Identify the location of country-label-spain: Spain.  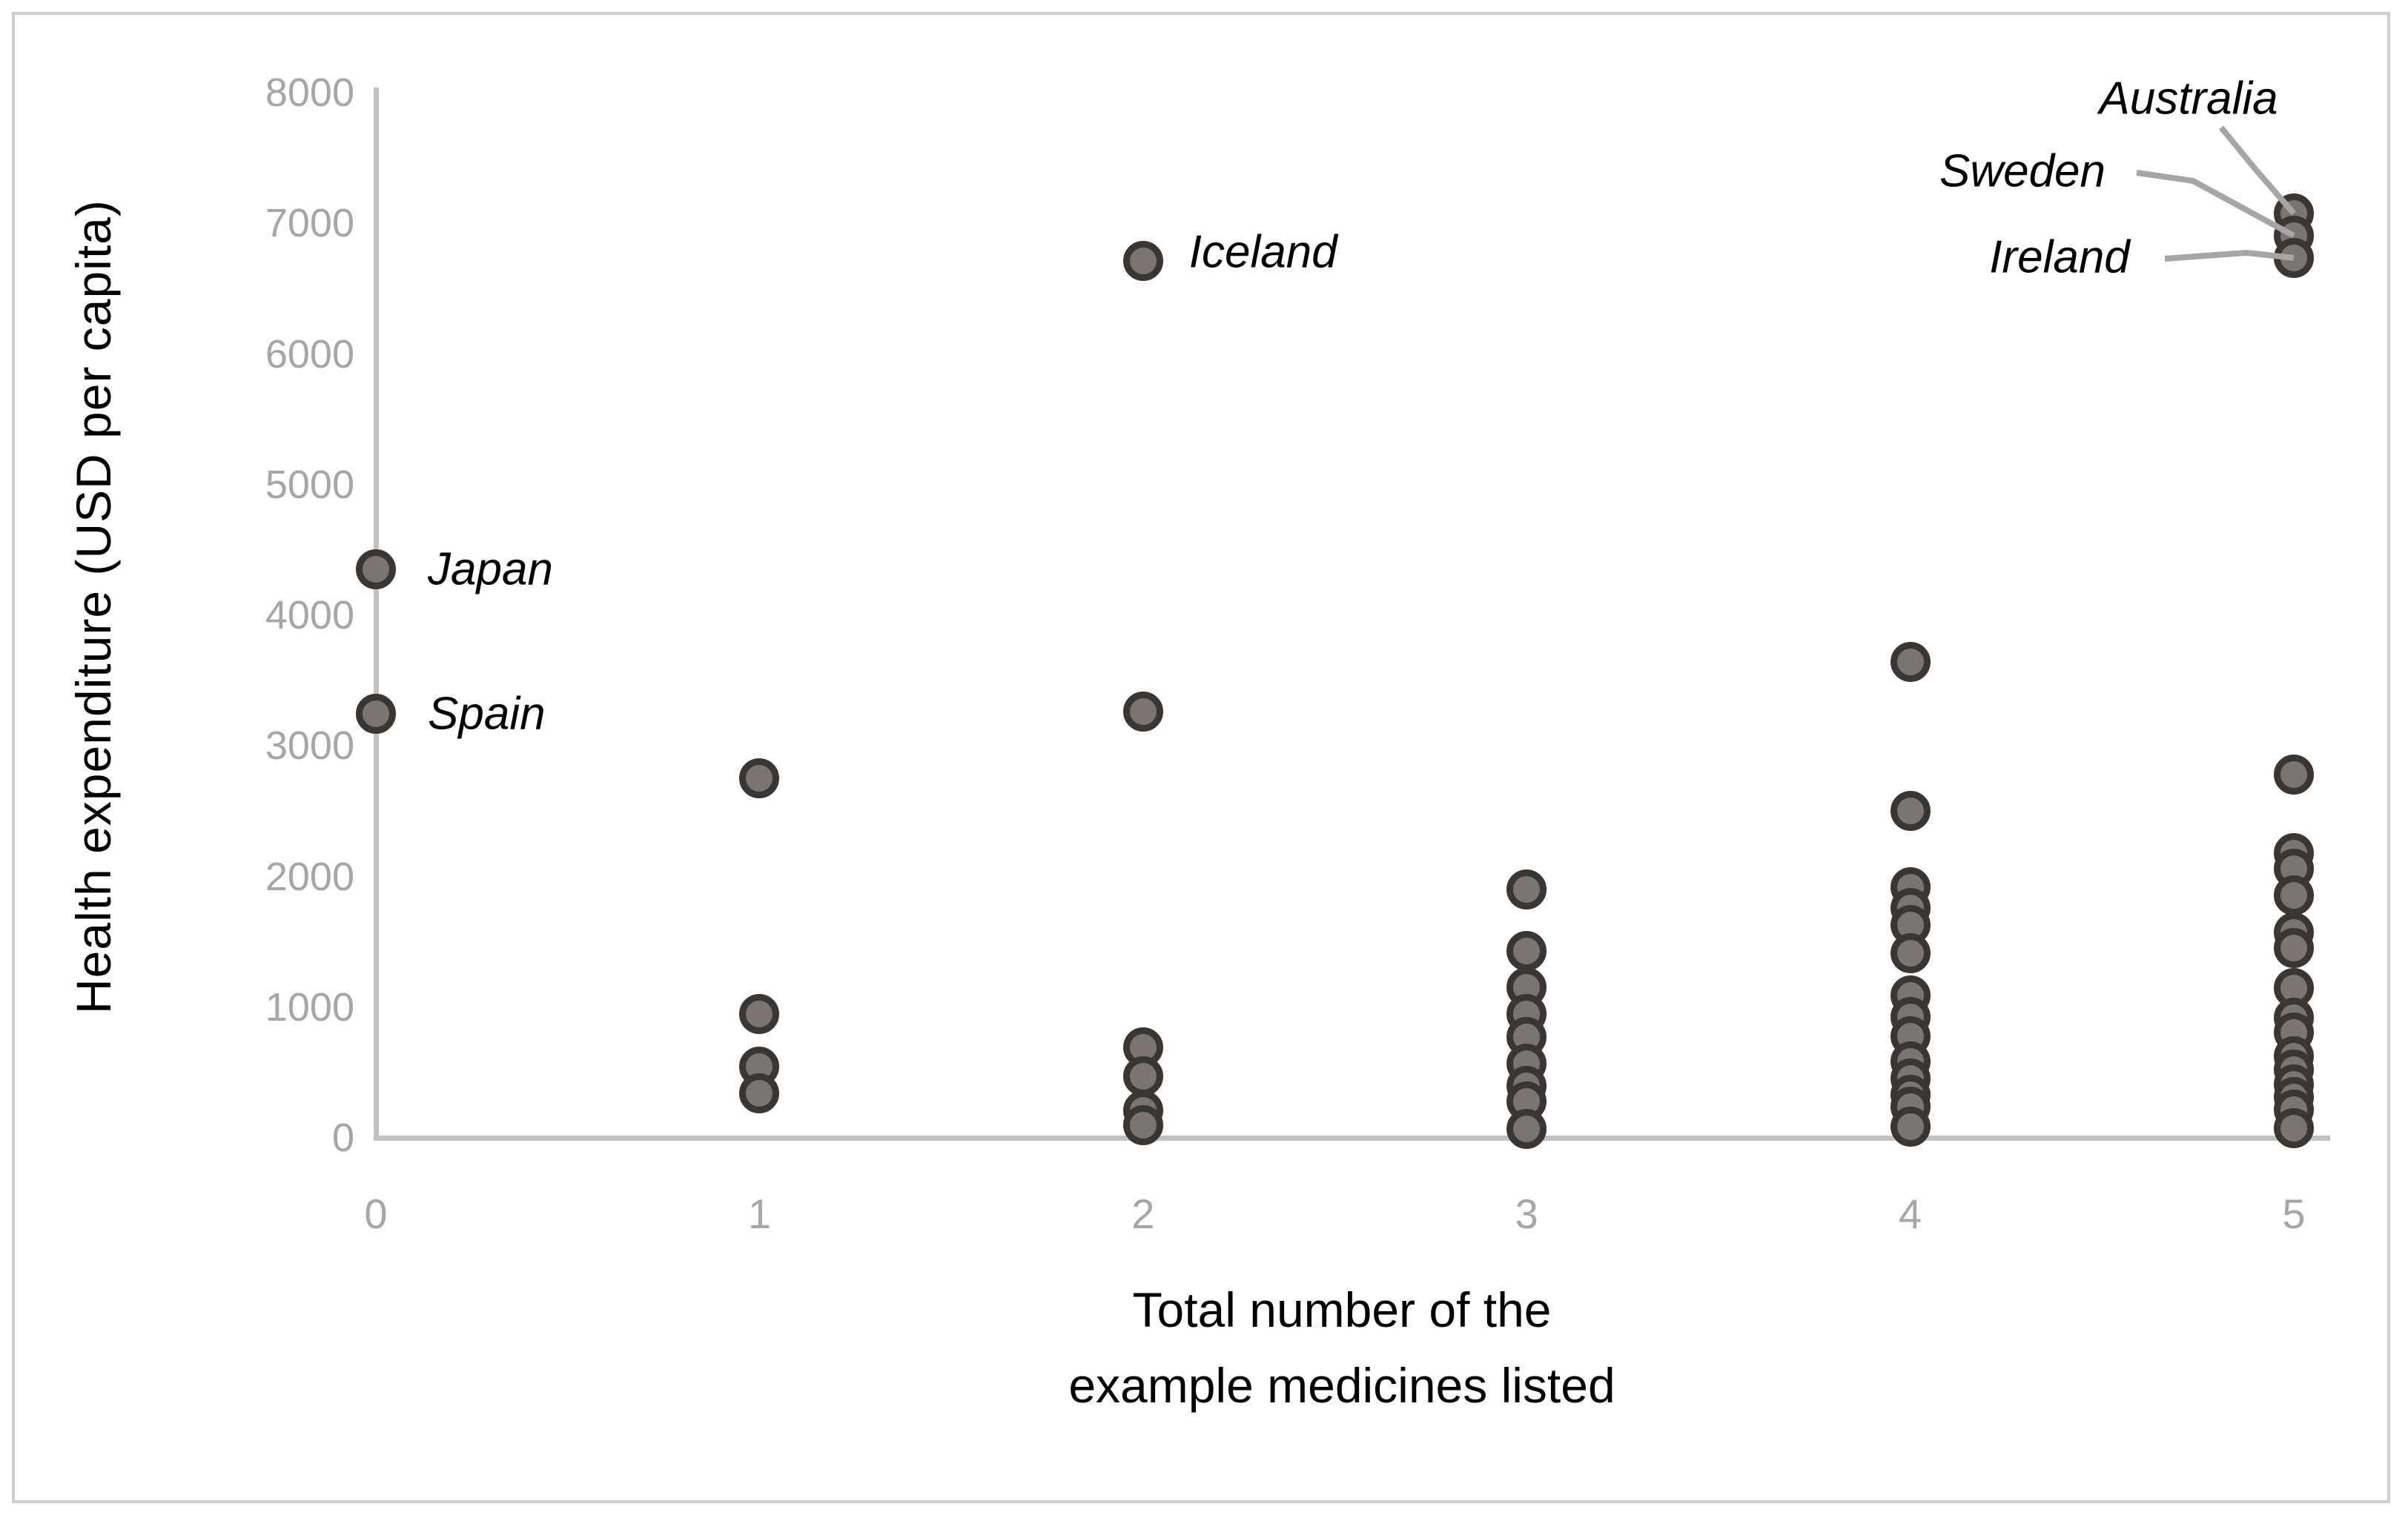
(487, 714).